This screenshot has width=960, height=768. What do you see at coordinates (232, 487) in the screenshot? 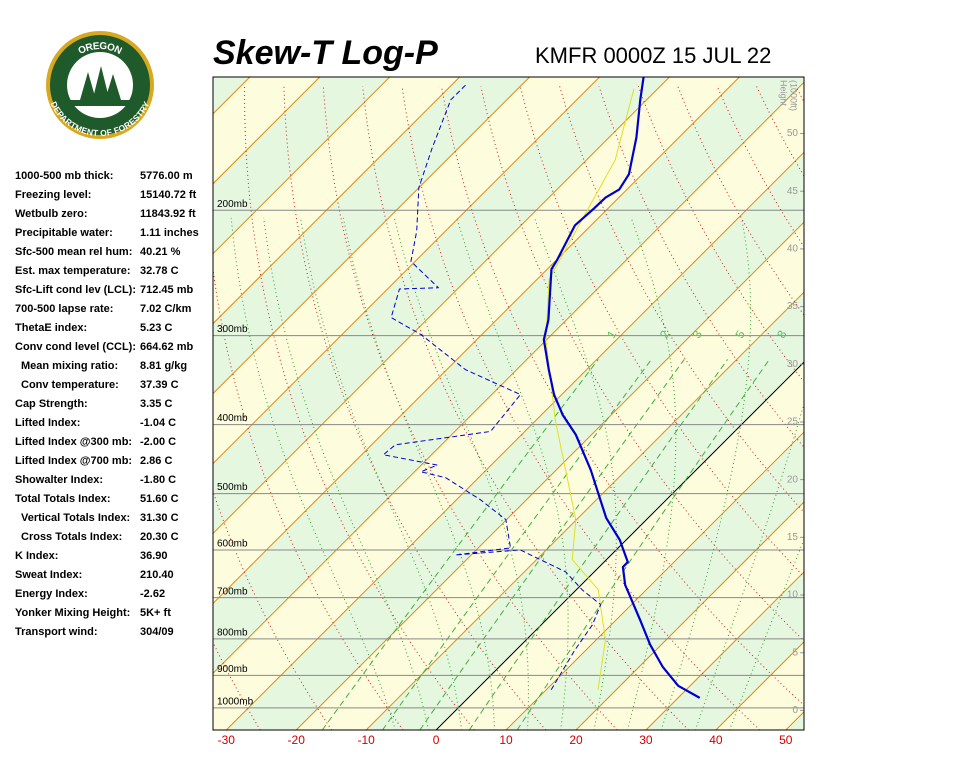
I see `pressure-label: 500mb` at bounding box center [232, 487].